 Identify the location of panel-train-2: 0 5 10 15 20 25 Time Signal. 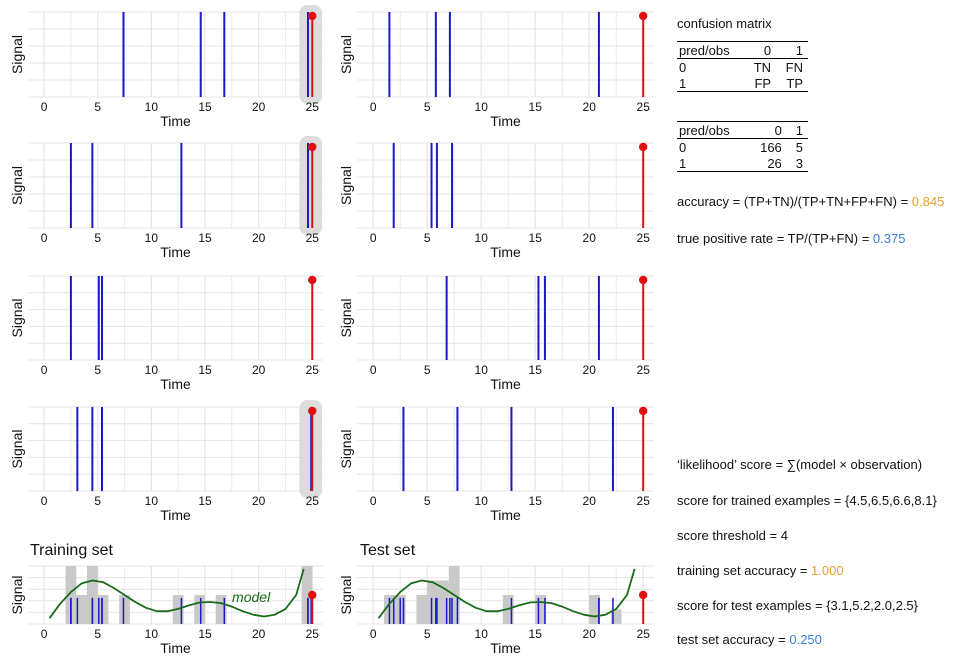
(166, 198).